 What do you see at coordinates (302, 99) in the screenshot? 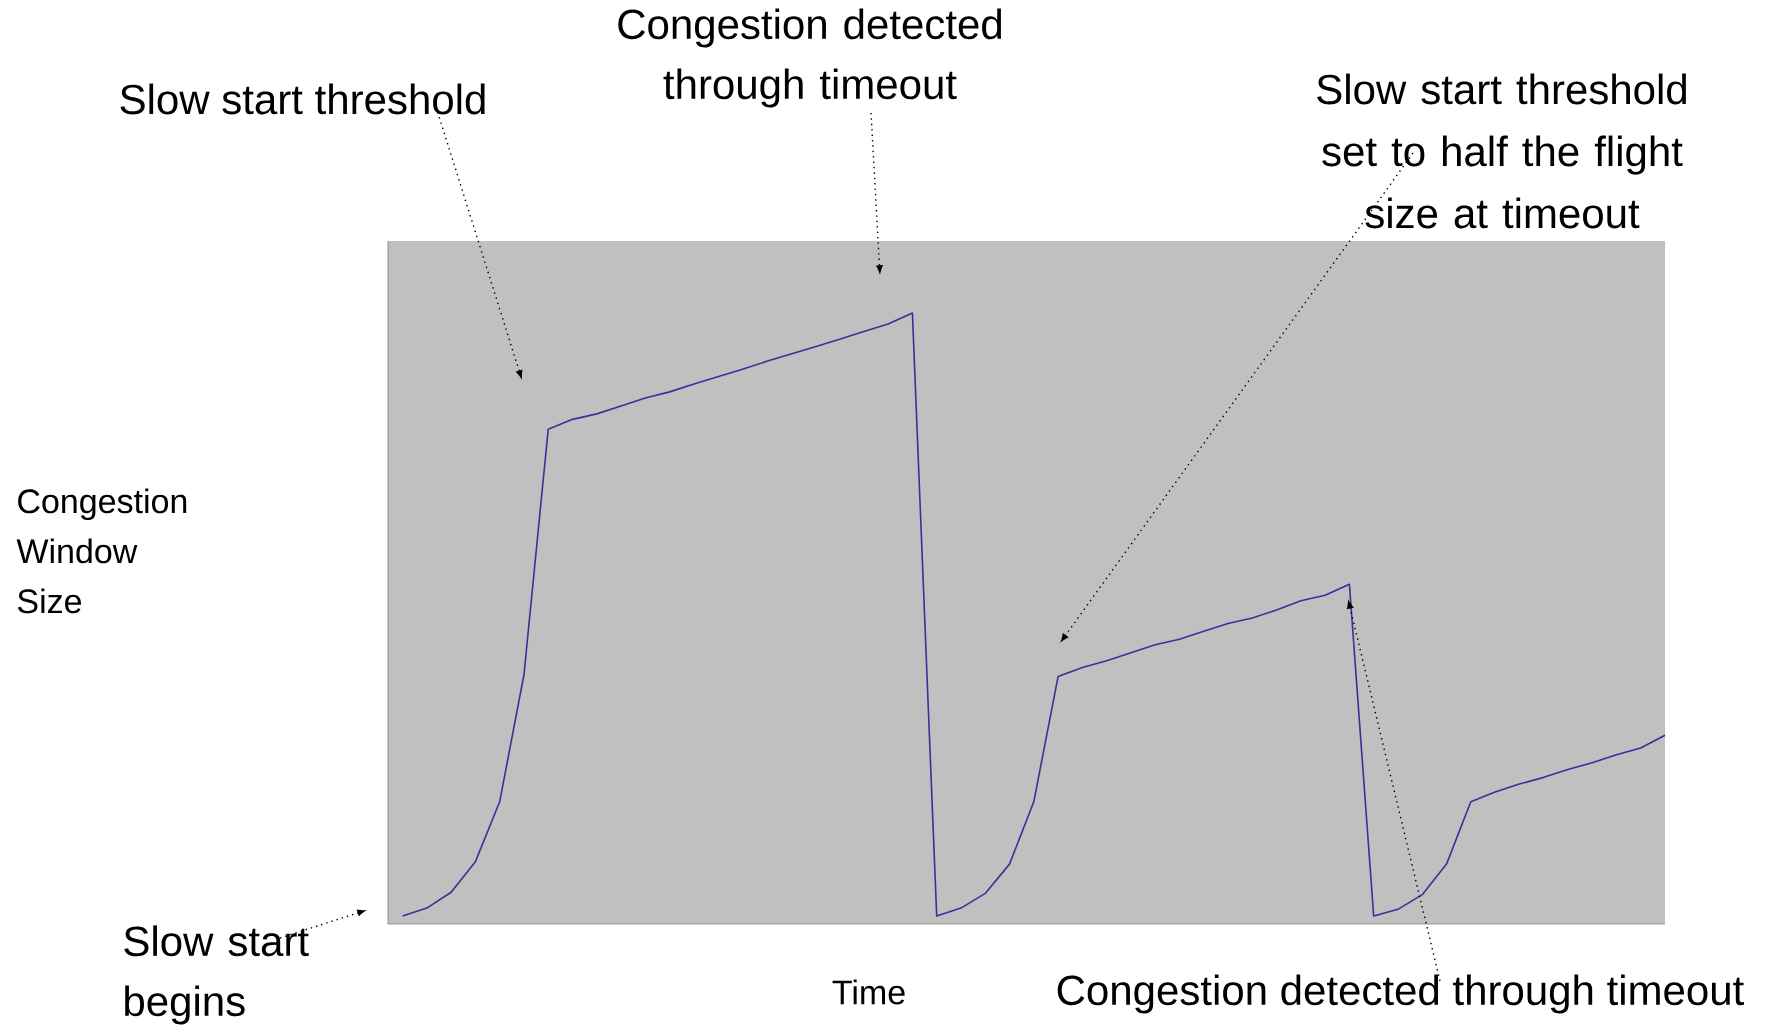
I see `text: Slow start threshold` at bounding box center [302, 99].